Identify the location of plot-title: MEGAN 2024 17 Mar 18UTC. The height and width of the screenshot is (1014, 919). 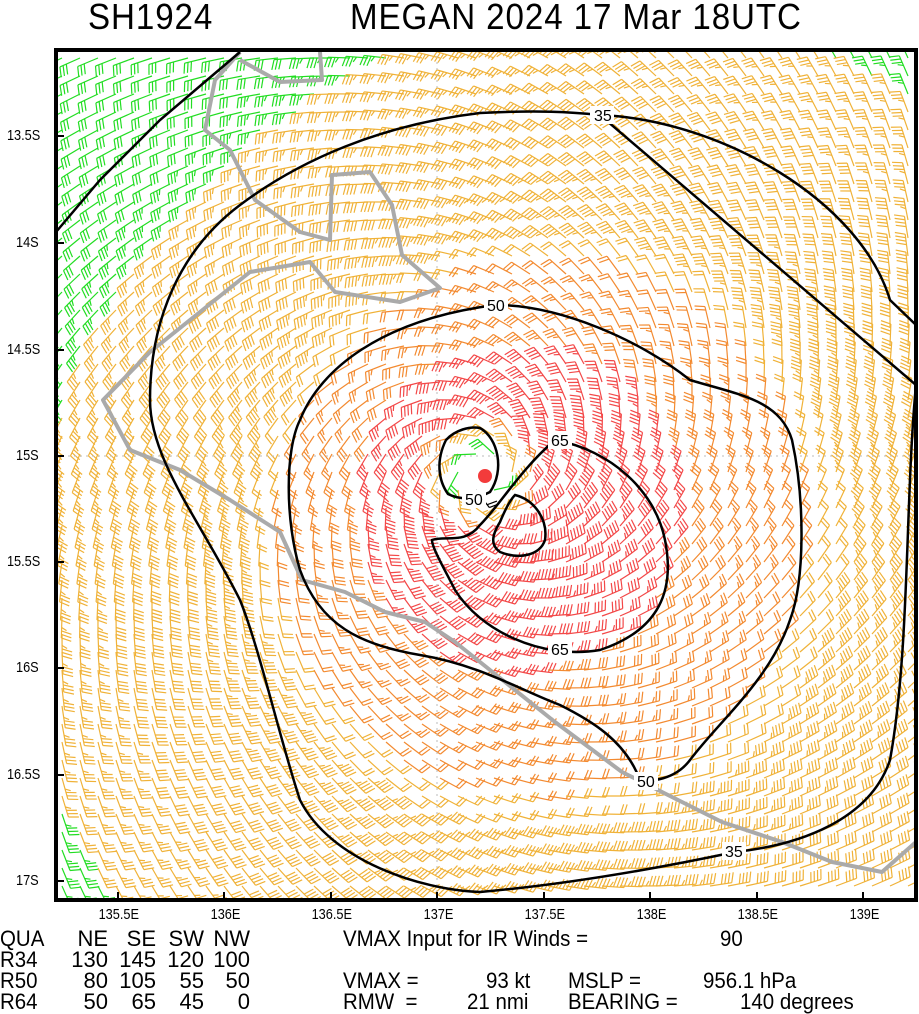
(576, 18).